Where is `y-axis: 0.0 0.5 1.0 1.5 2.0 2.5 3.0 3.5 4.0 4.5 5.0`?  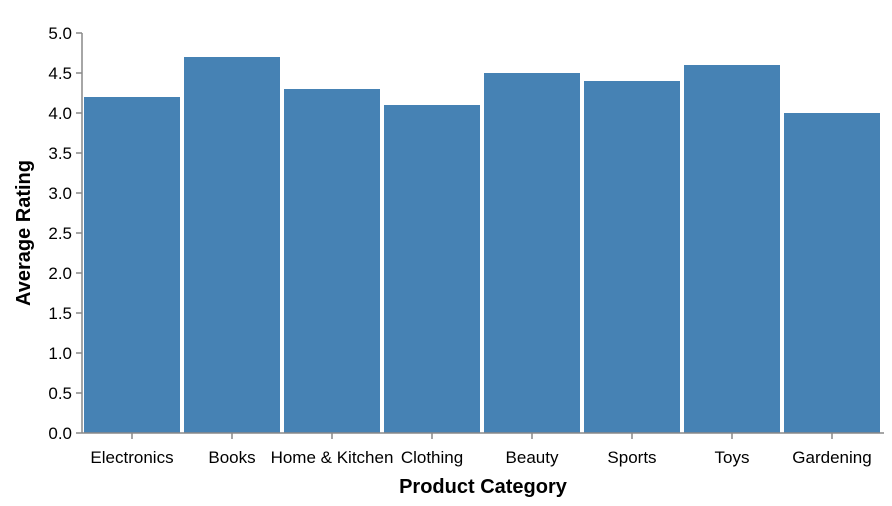
y-axis: 0.0 0.5 1.0 1.5 2.0 2.5 3.0 3.5 4.0 4.5 5.0 is located at coordinates (65, 233).